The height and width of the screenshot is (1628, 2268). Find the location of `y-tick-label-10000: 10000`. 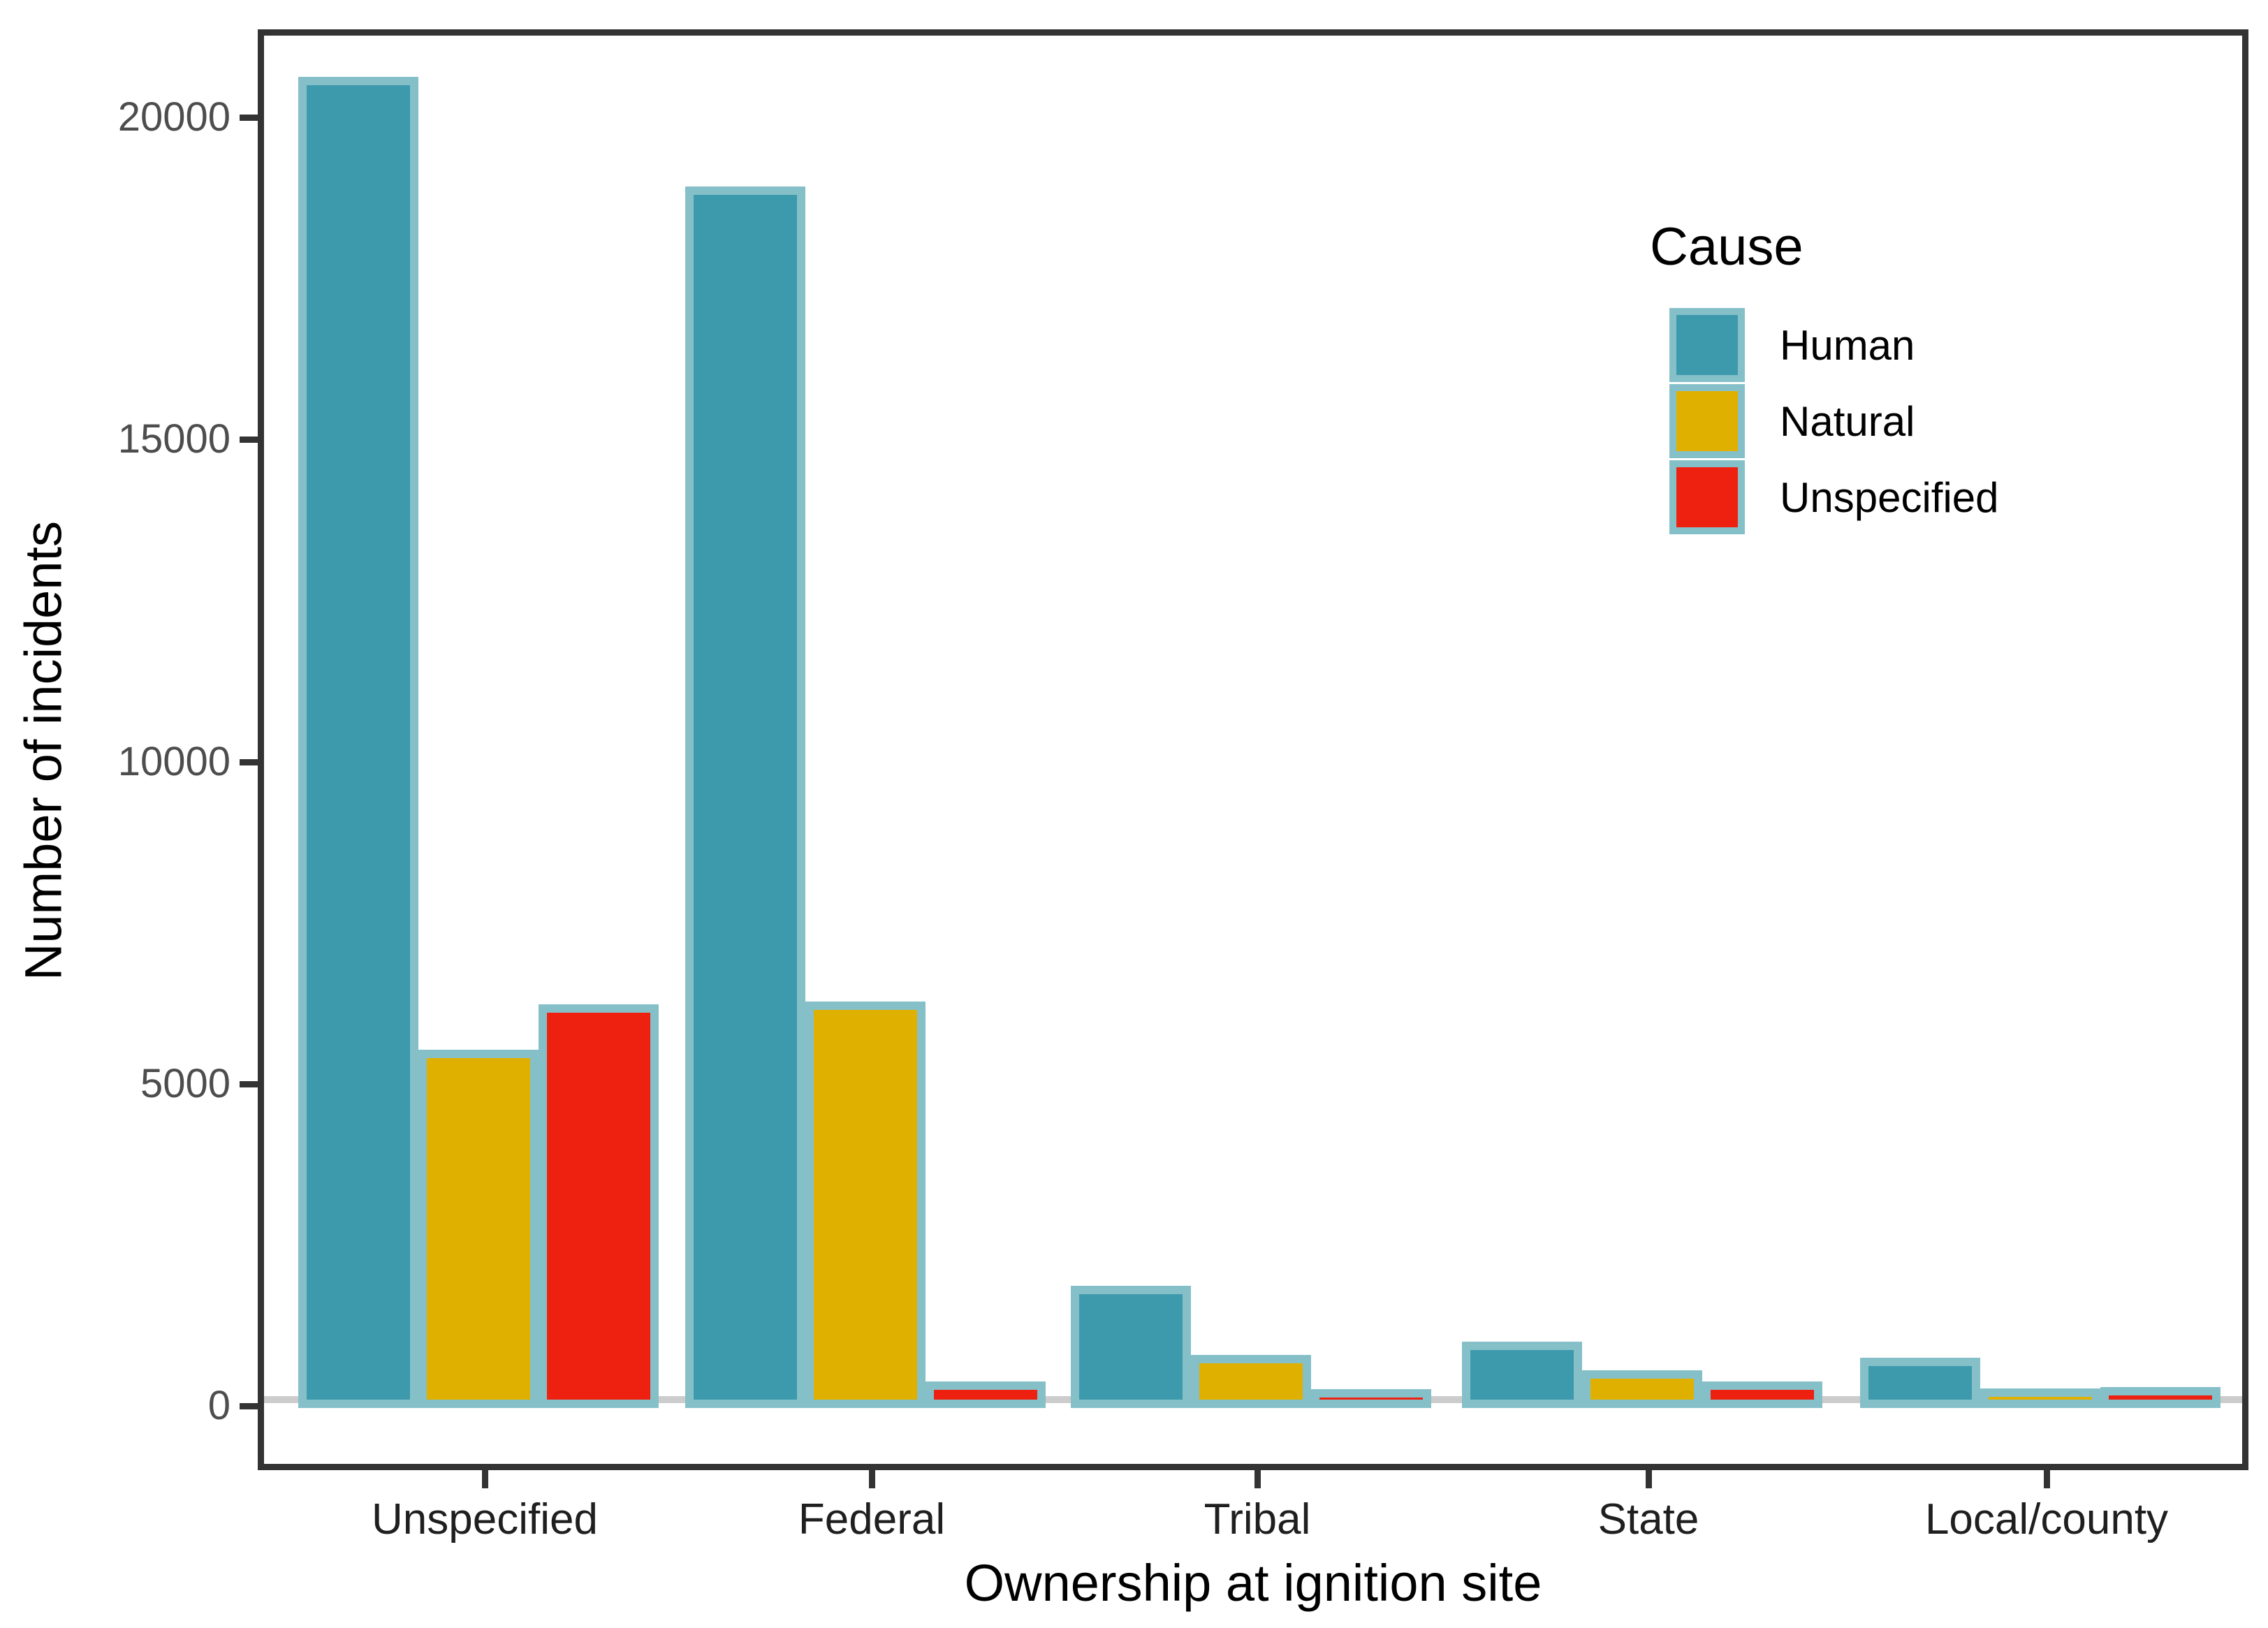

y-tick-label-10000: 10000 is located at coordinates (174, 761).